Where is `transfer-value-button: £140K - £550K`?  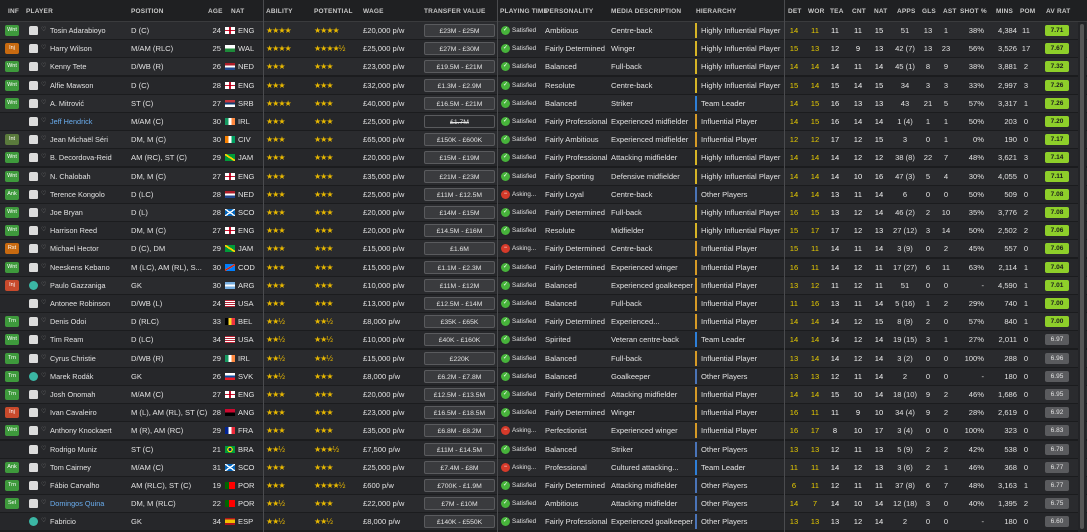 transfer-value-button: £140K - £550K is located at coordinates (459, 522).